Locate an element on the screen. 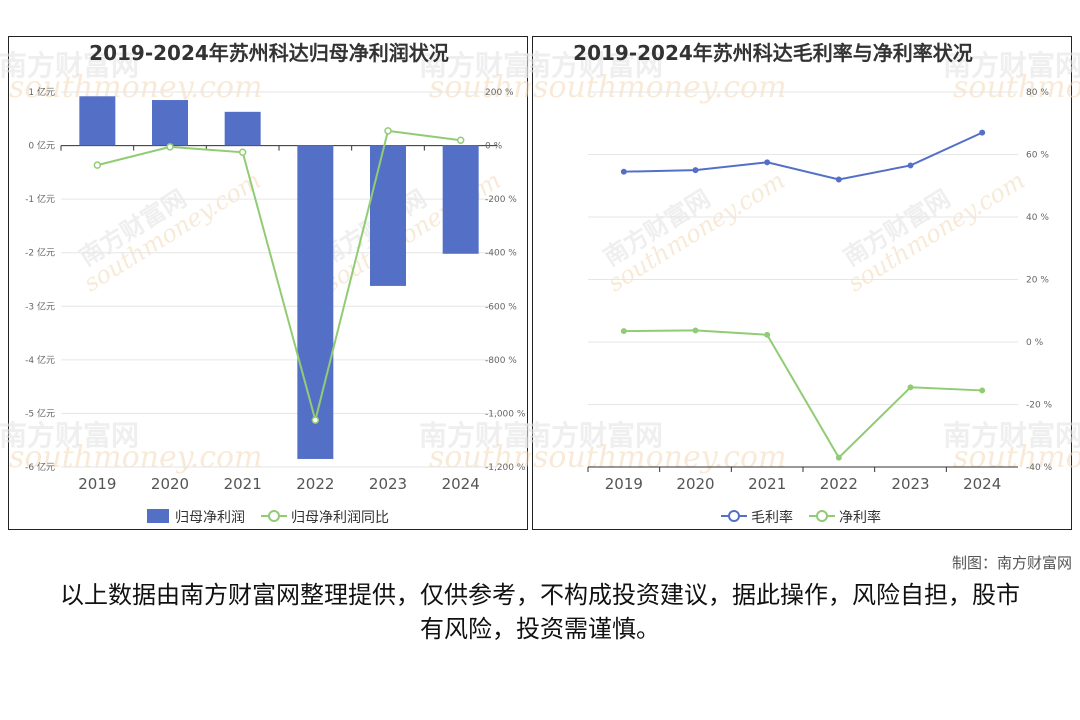 This screenshot has width=1080, height=720. y-left-tick: -5 亿元 is located at coordinates (40, 413).